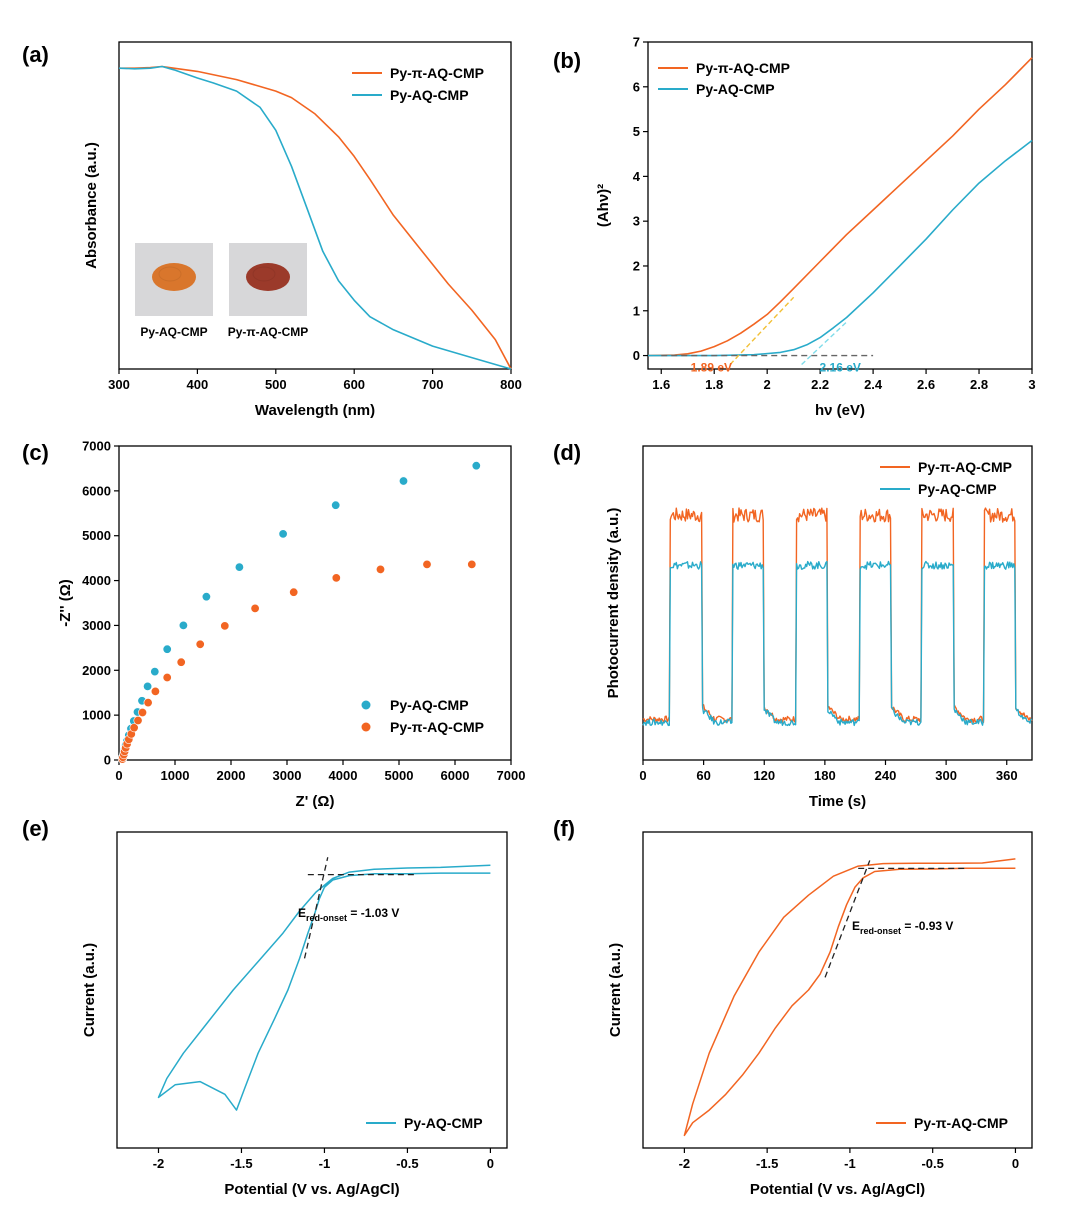 The height and width of the screenshot is (1226, 1080). Describe the element at coordinates (366, 727) in the screenshot. I see `legend-marker` at that location.